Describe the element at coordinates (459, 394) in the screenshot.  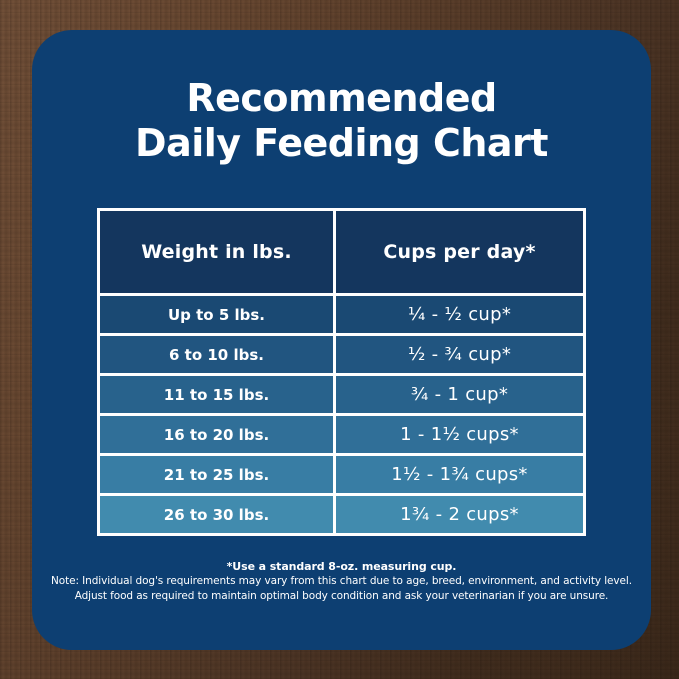
I see `table-row-3-cups: ¾ - 1 cup*` at that location.